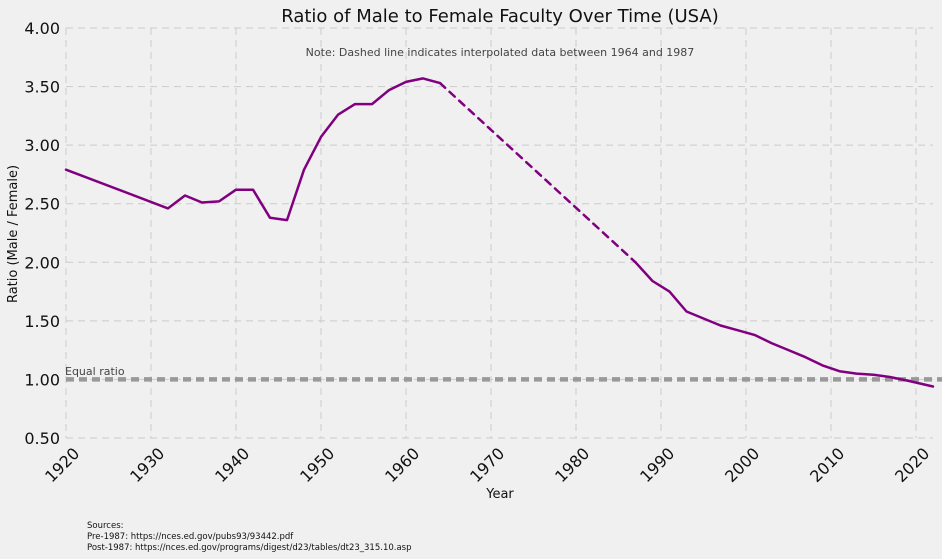 This screenshot has width=942, height=559. Describe the element at coordinates (42, 87) in the screenshot. I see `y-tick-label: 3.50` at that location.